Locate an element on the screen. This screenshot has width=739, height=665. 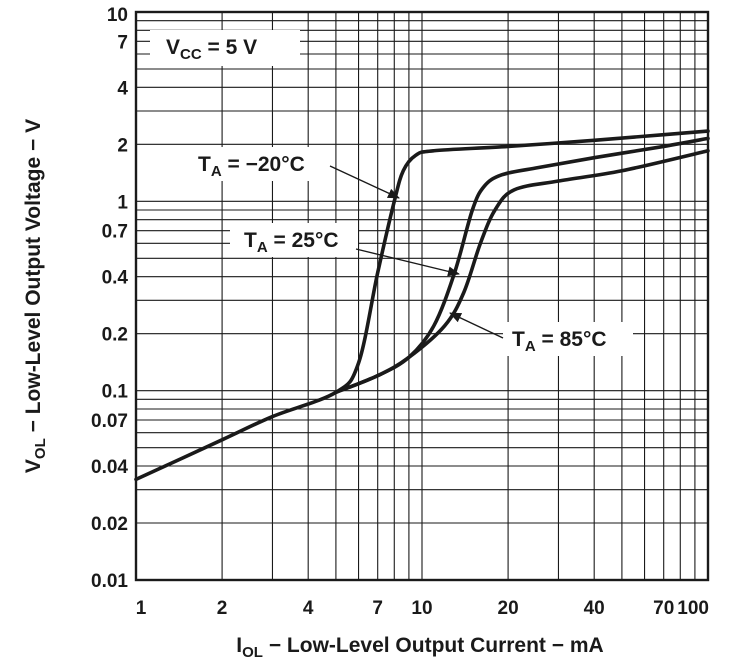
y-tick-label: 0.1 is located at coordinates (115, 392).